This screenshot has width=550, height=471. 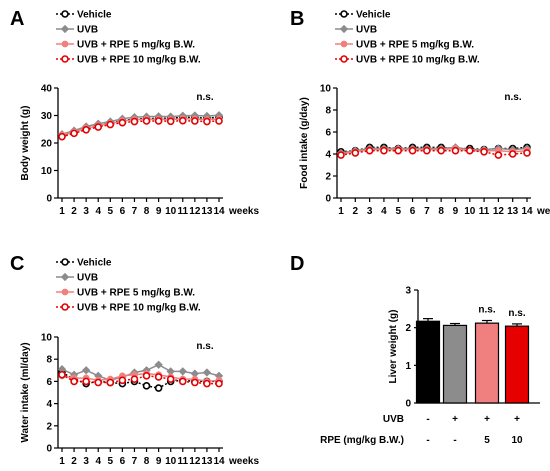 What do you see at coordinates (408, 328) in the screenshot?
I see `y-tick-label: 2` at bounding box center [408, 328].